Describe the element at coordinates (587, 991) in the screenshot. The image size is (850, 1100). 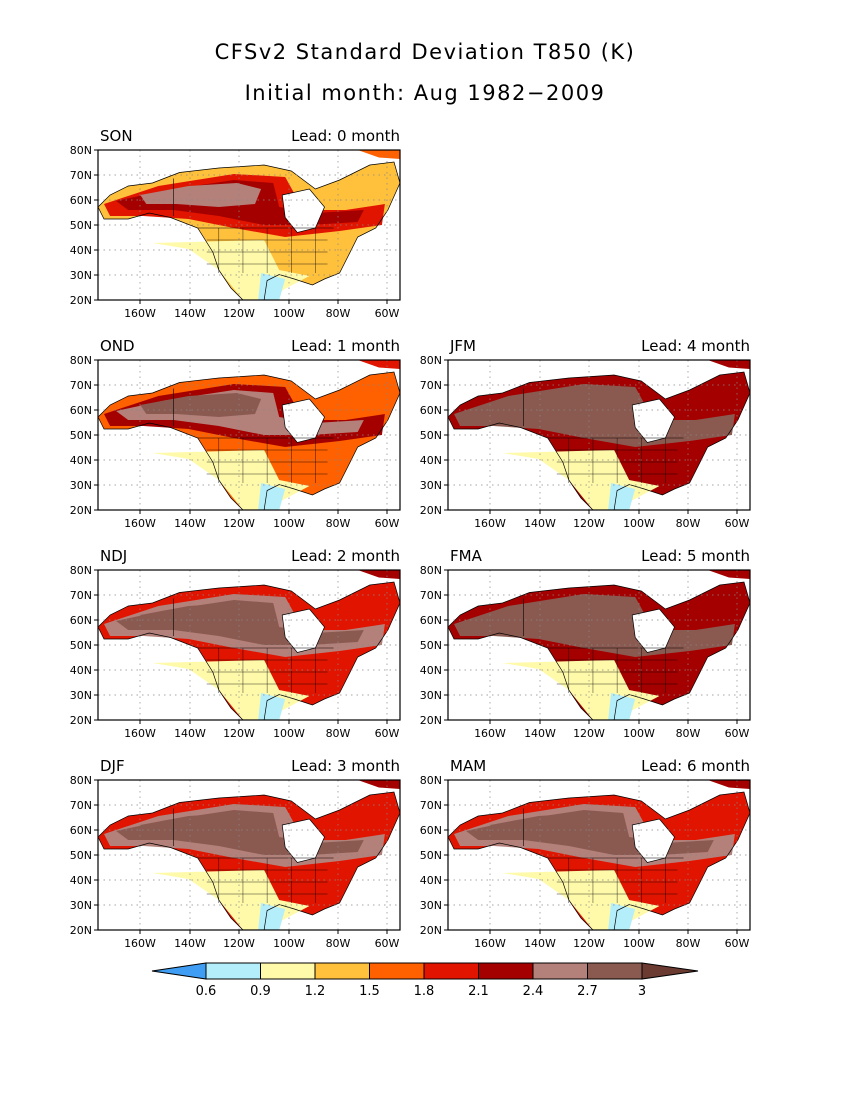
I see `colorbar-label: 2.7` at that location.